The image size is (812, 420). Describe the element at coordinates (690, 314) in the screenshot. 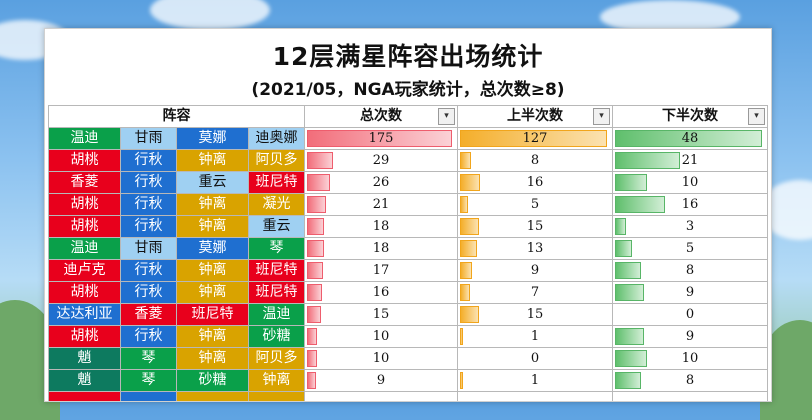

I see `second-half-cell: 0` at that location.